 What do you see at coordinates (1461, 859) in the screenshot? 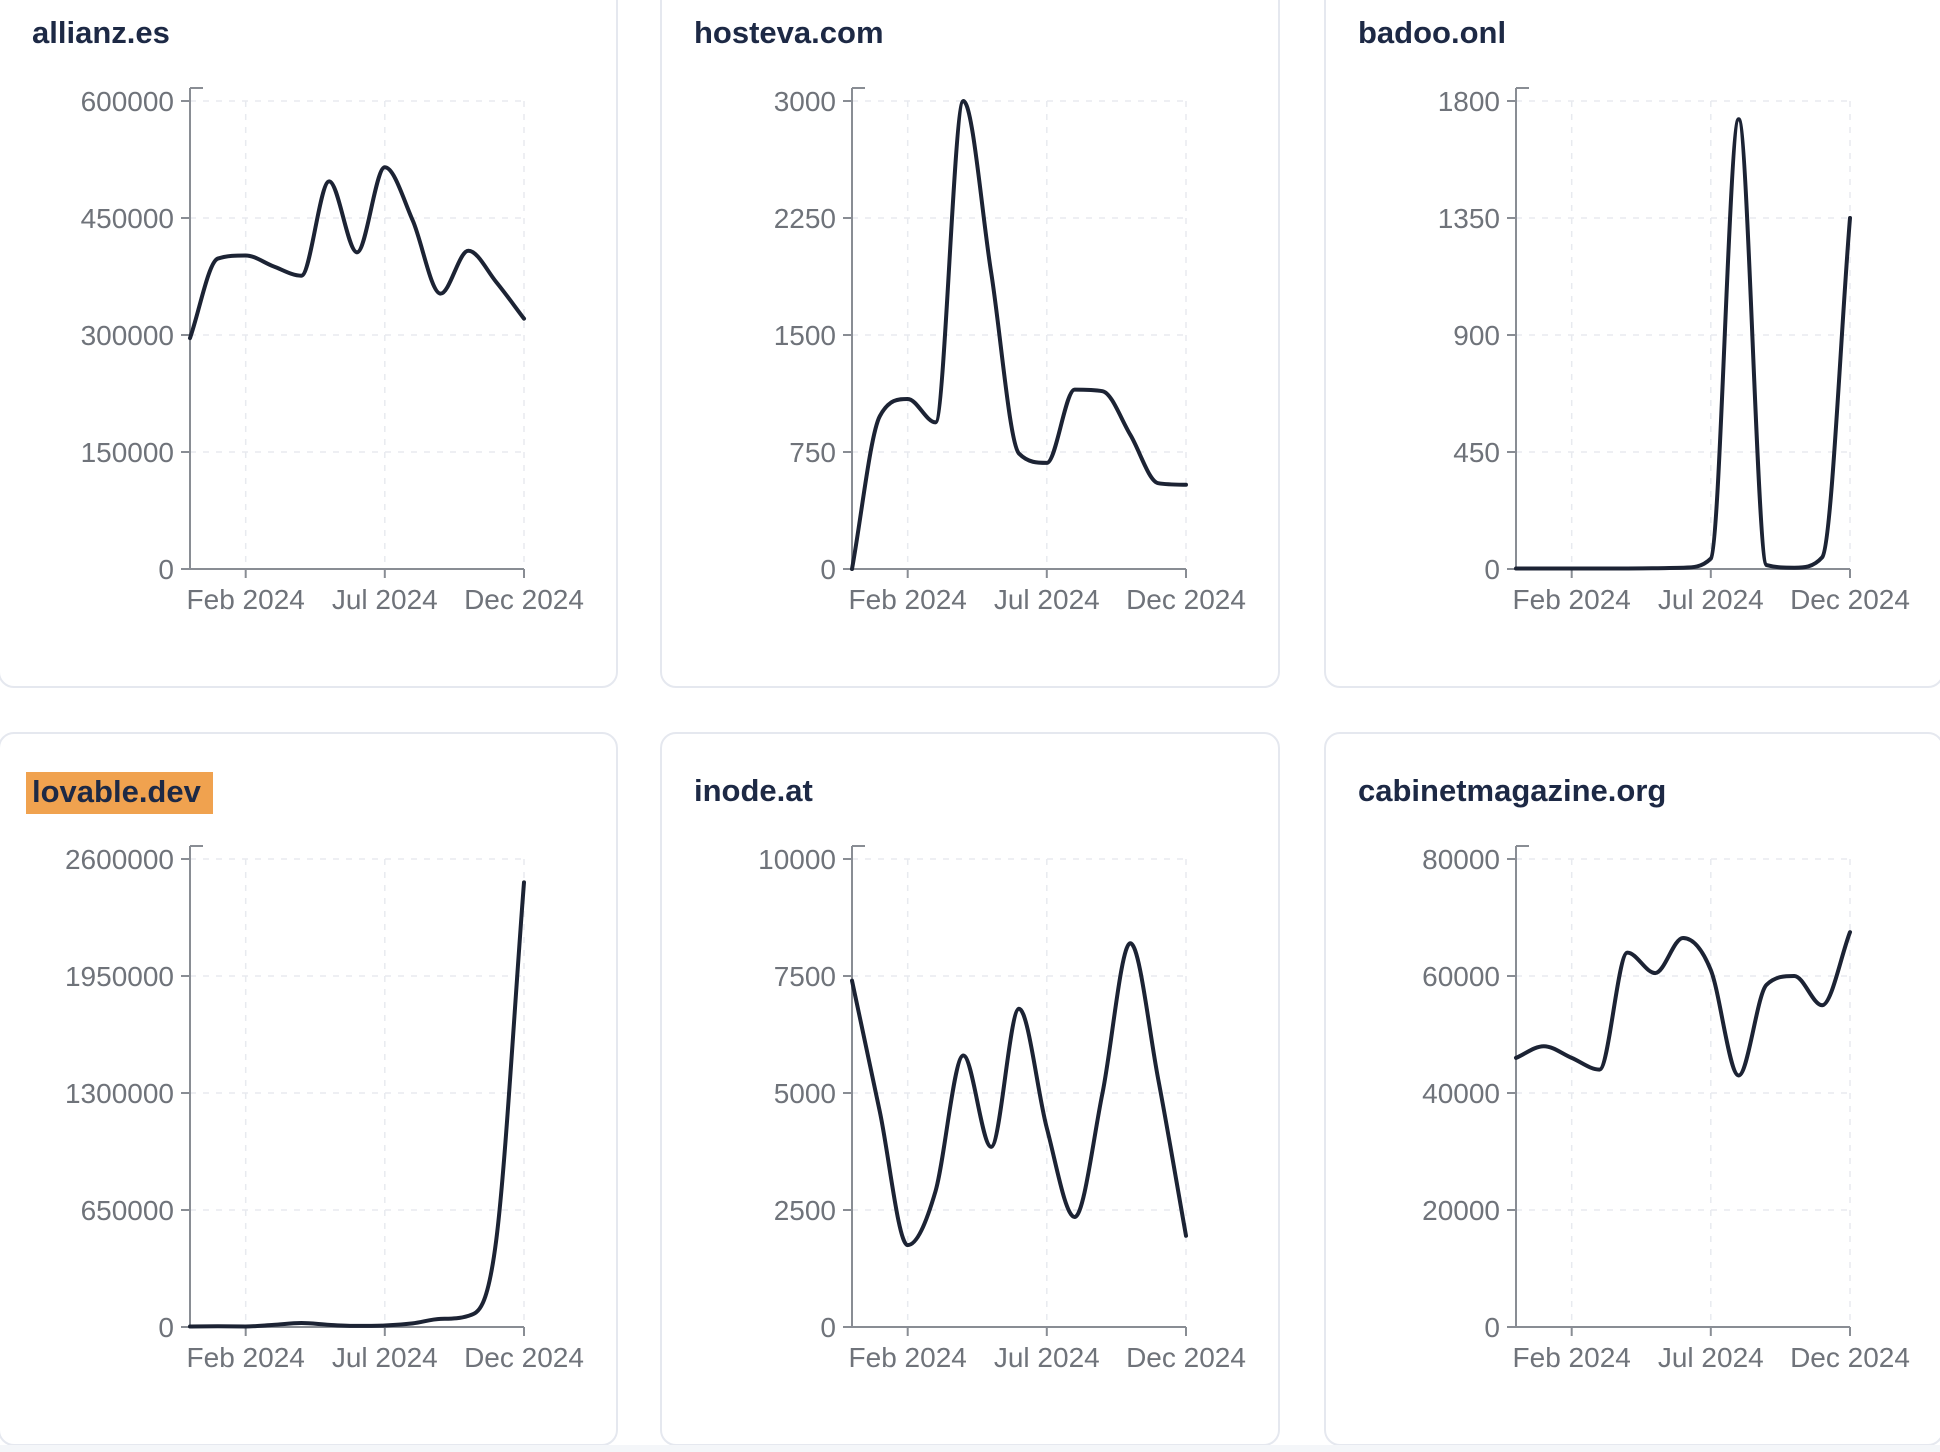
I see `svg-text: 80000` at bounding box center [1461, 859].